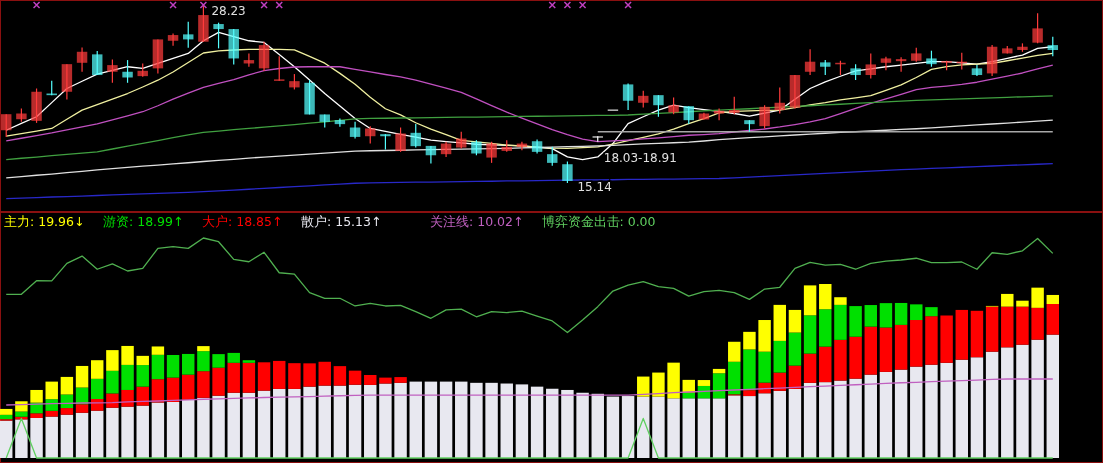 The height and width of the screenshot is (463, 1103). Describe the element at coordinates (44, 221) in the screenshot. I see `text: 主力: 19.96↓` at that location.